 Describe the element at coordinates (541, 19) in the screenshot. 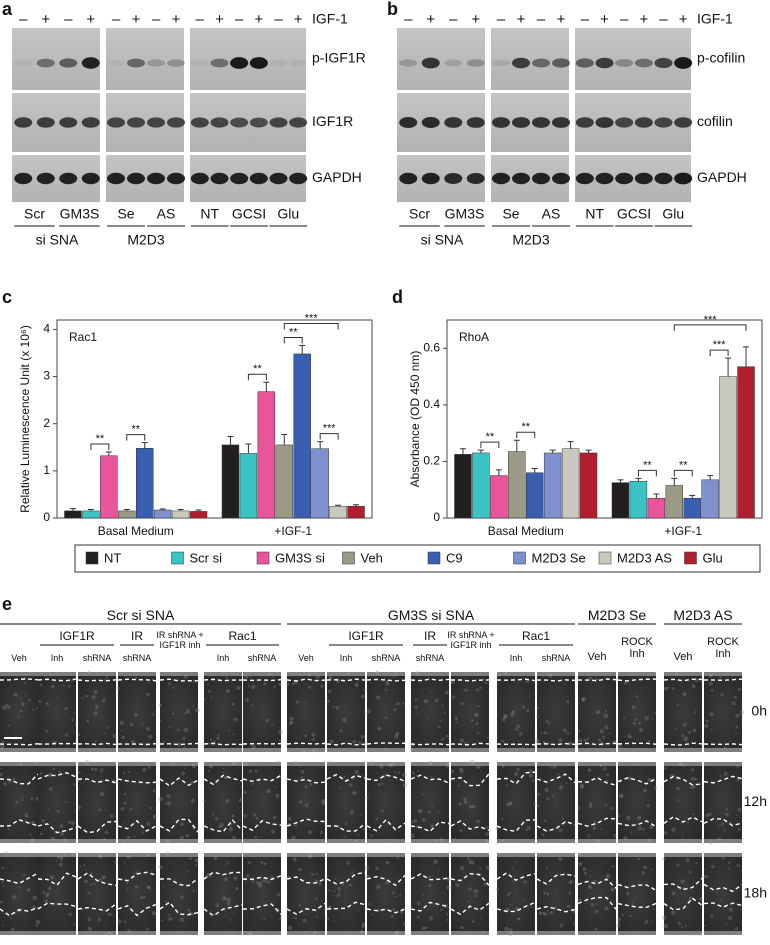

I see `treatment-sign: –` at that location.